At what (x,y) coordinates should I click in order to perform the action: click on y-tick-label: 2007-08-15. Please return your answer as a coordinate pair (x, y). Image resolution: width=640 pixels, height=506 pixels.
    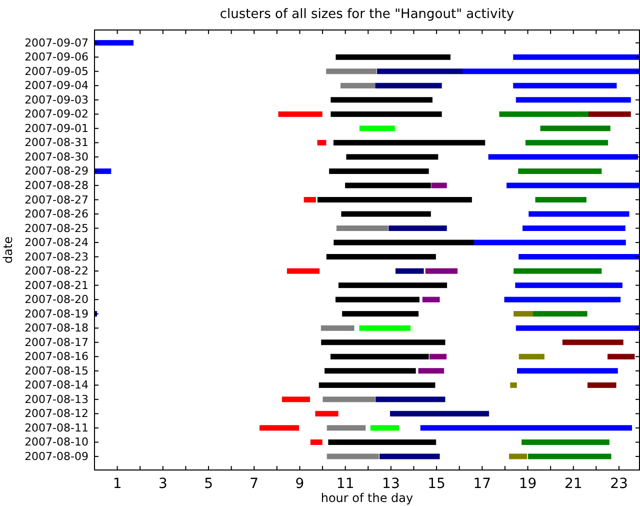
    Looking at the image, I should click on (56, 371).